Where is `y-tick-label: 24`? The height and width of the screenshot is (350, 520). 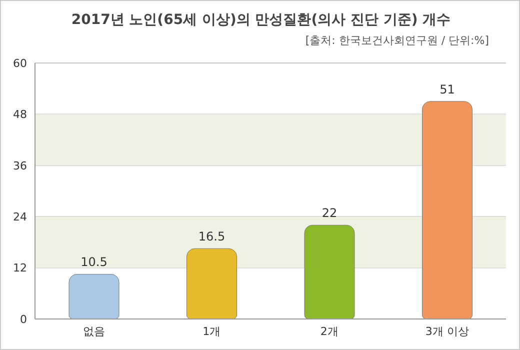
y-tick-label: 24 is located at coordinates (20, 217).